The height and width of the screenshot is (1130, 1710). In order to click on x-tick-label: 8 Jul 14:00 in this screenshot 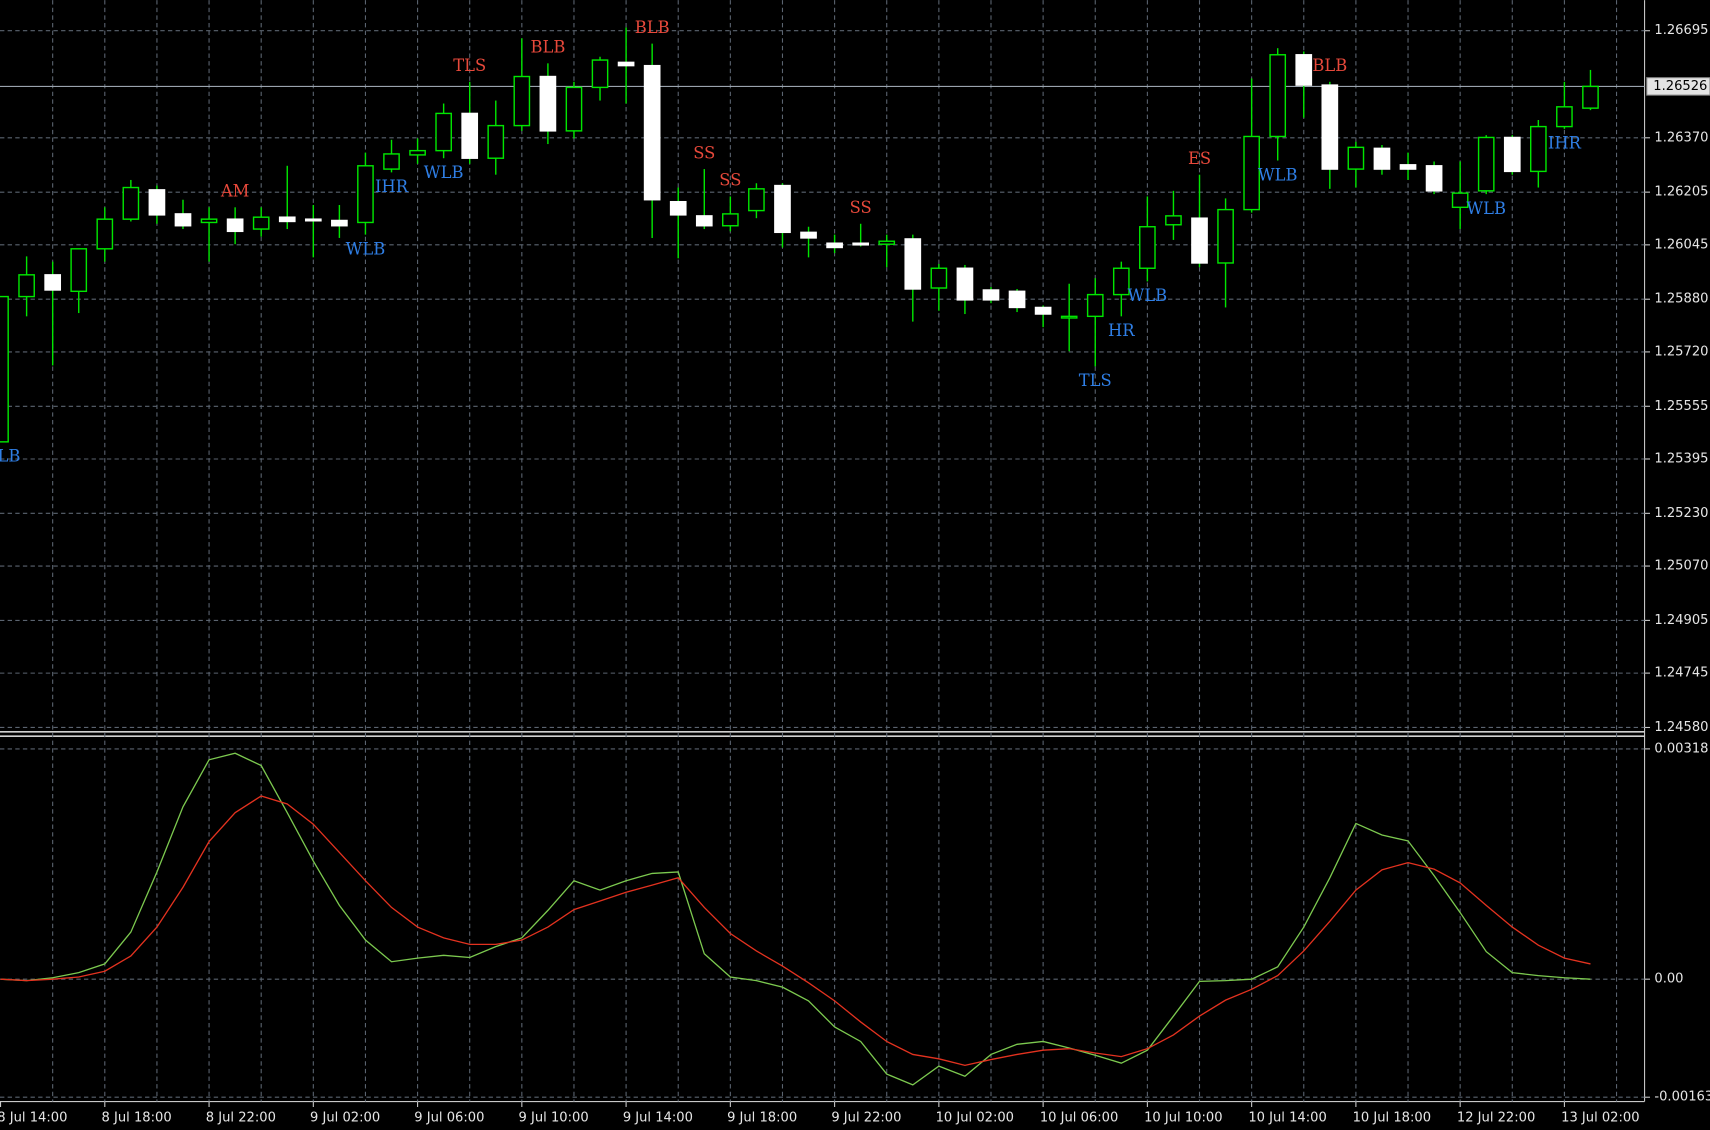, I will do `click(33, 1117)`.